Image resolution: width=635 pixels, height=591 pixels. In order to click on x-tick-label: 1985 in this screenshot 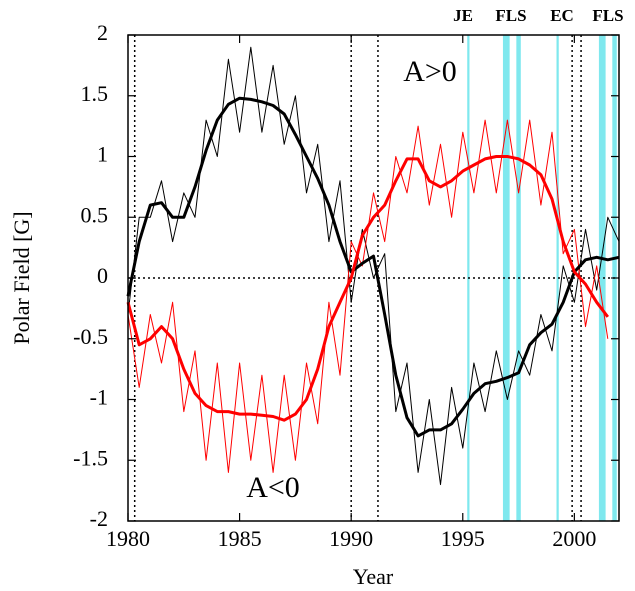, I will do `click(240, 538)`.